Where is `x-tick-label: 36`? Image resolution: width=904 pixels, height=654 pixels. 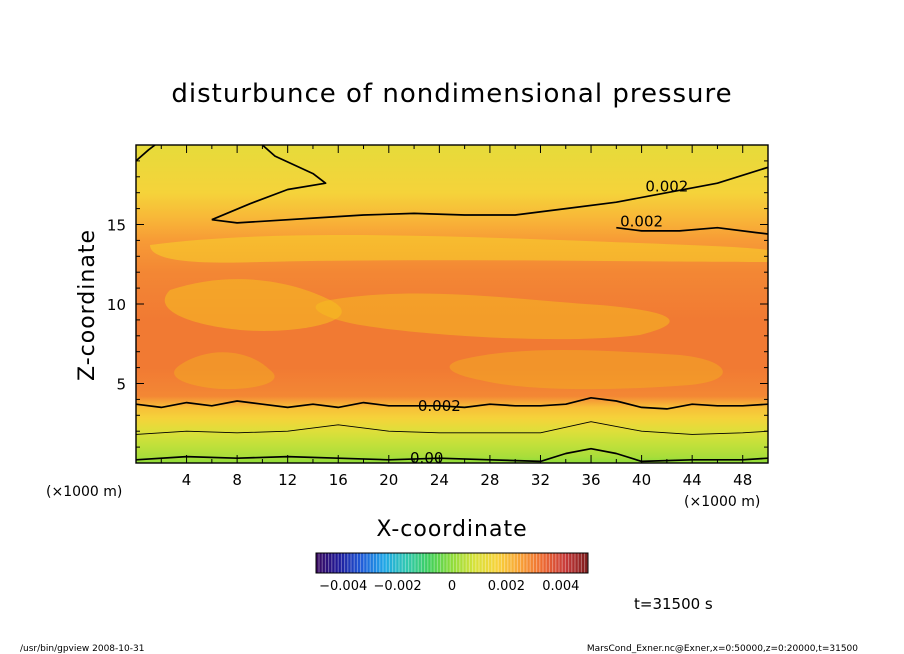
x-tick-label: 36 is located at coordinates (590, 480).